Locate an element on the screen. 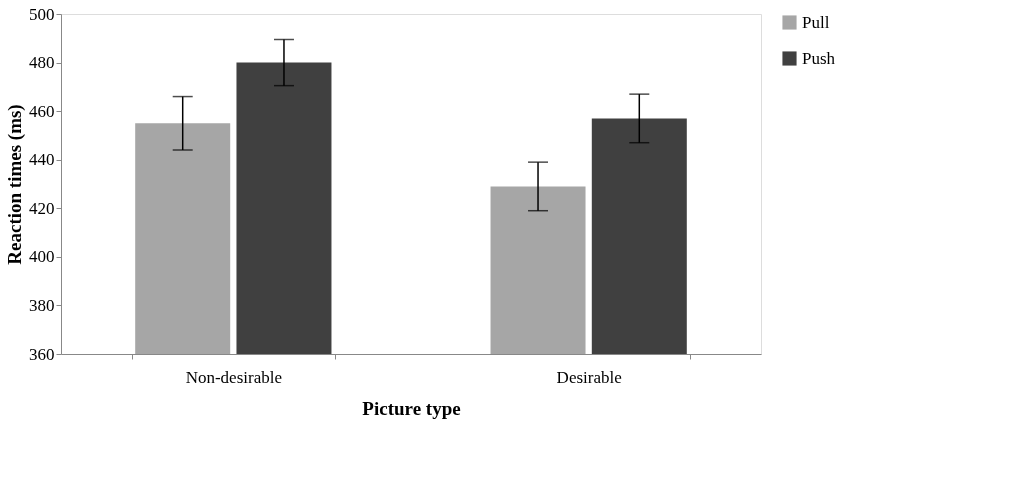 The width and height of the screenshot is (1017, 477). x-axis-title: Picture type is located at coordinates (411, 408).